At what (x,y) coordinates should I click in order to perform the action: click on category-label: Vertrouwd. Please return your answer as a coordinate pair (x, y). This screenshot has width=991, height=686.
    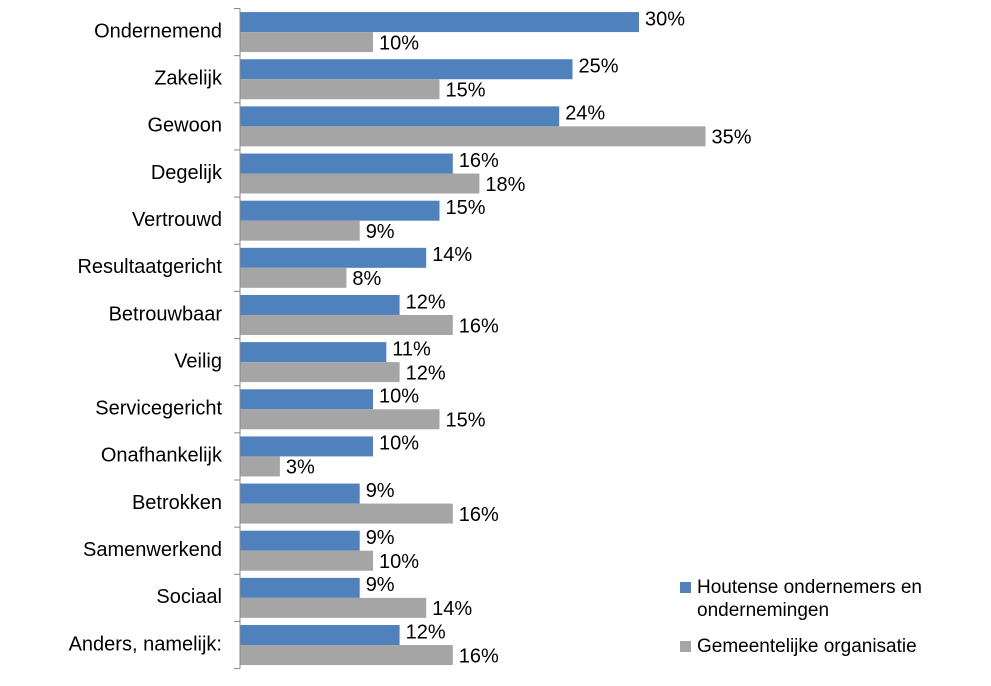
    Looking at the image, I should click on (177, 220).